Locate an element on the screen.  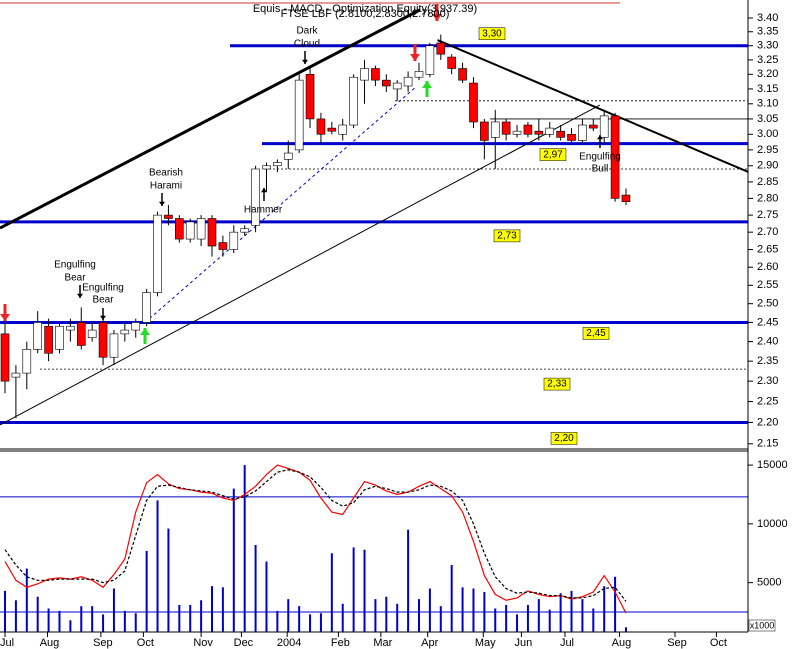
level-label: 2,97 is located at coordinates (553, 154).